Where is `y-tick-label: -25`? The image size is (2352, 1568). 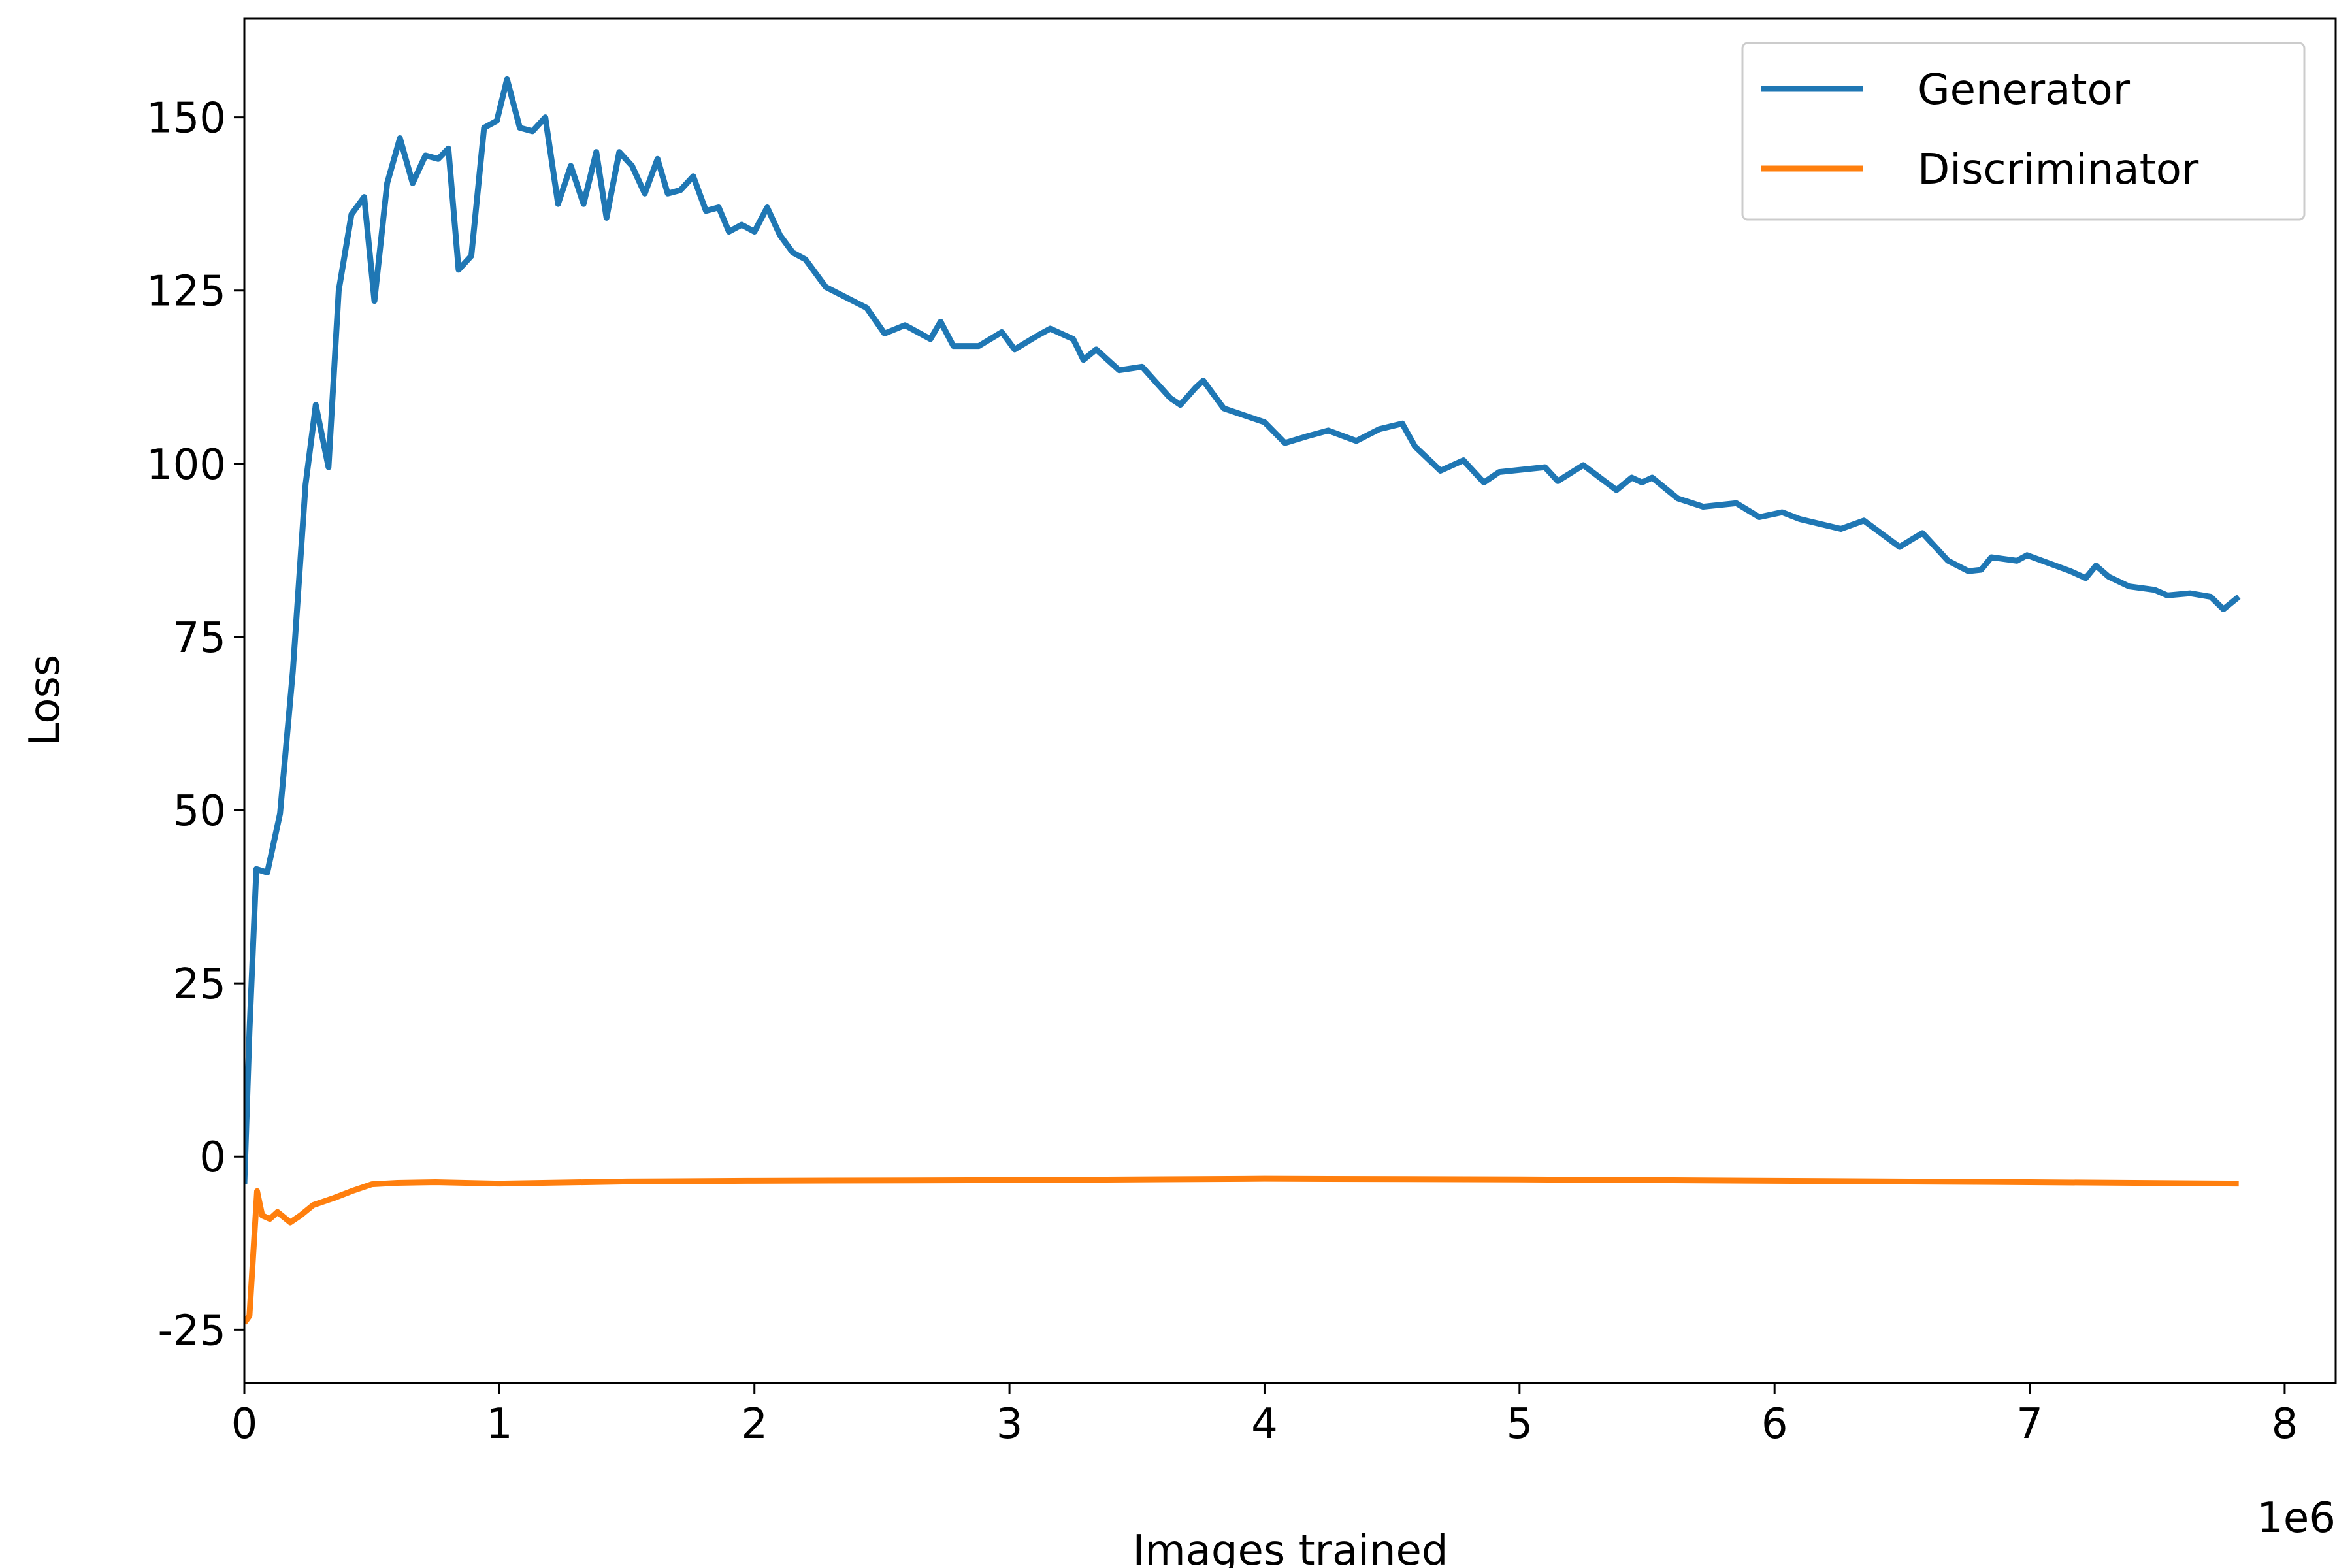
y-tick-label: -25 is located at coordinates (191, 1331).